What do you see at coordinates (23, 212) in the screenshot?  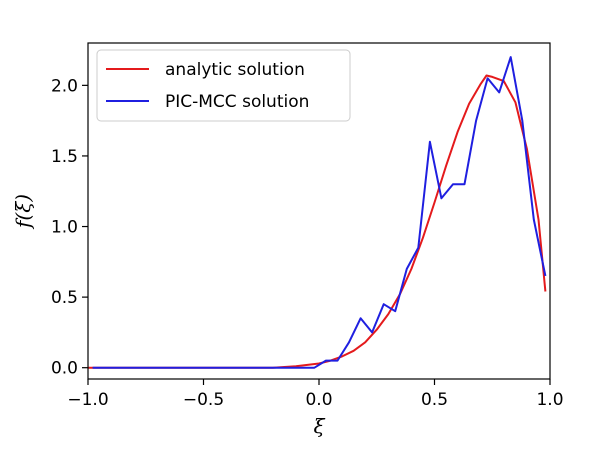 I see `y-axis-label: f(ξ)` at bounding box center [23, 212].